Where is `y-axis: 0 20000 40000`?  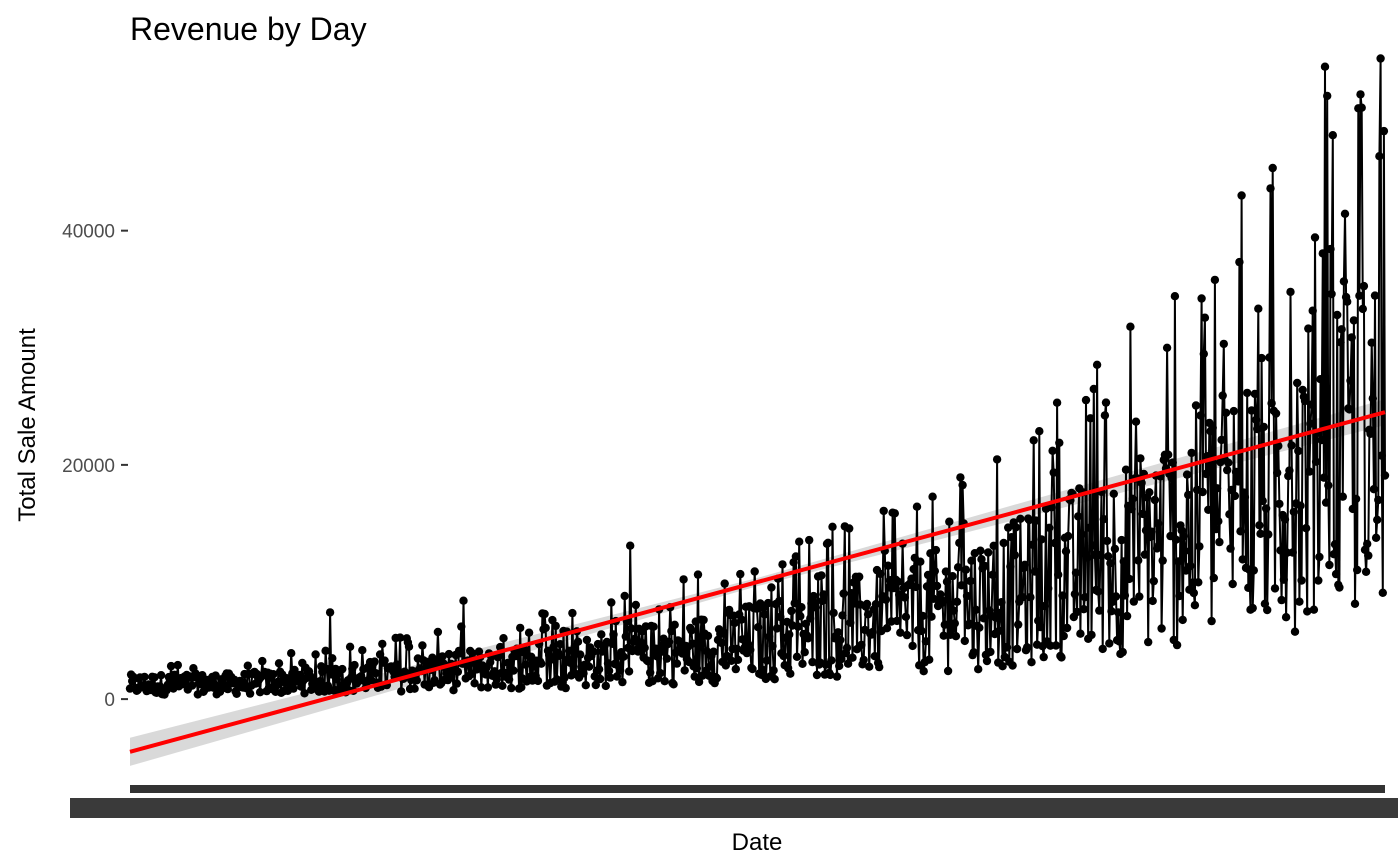
y-axis: 0 20000 40000 is located at coordinates (95, 466).